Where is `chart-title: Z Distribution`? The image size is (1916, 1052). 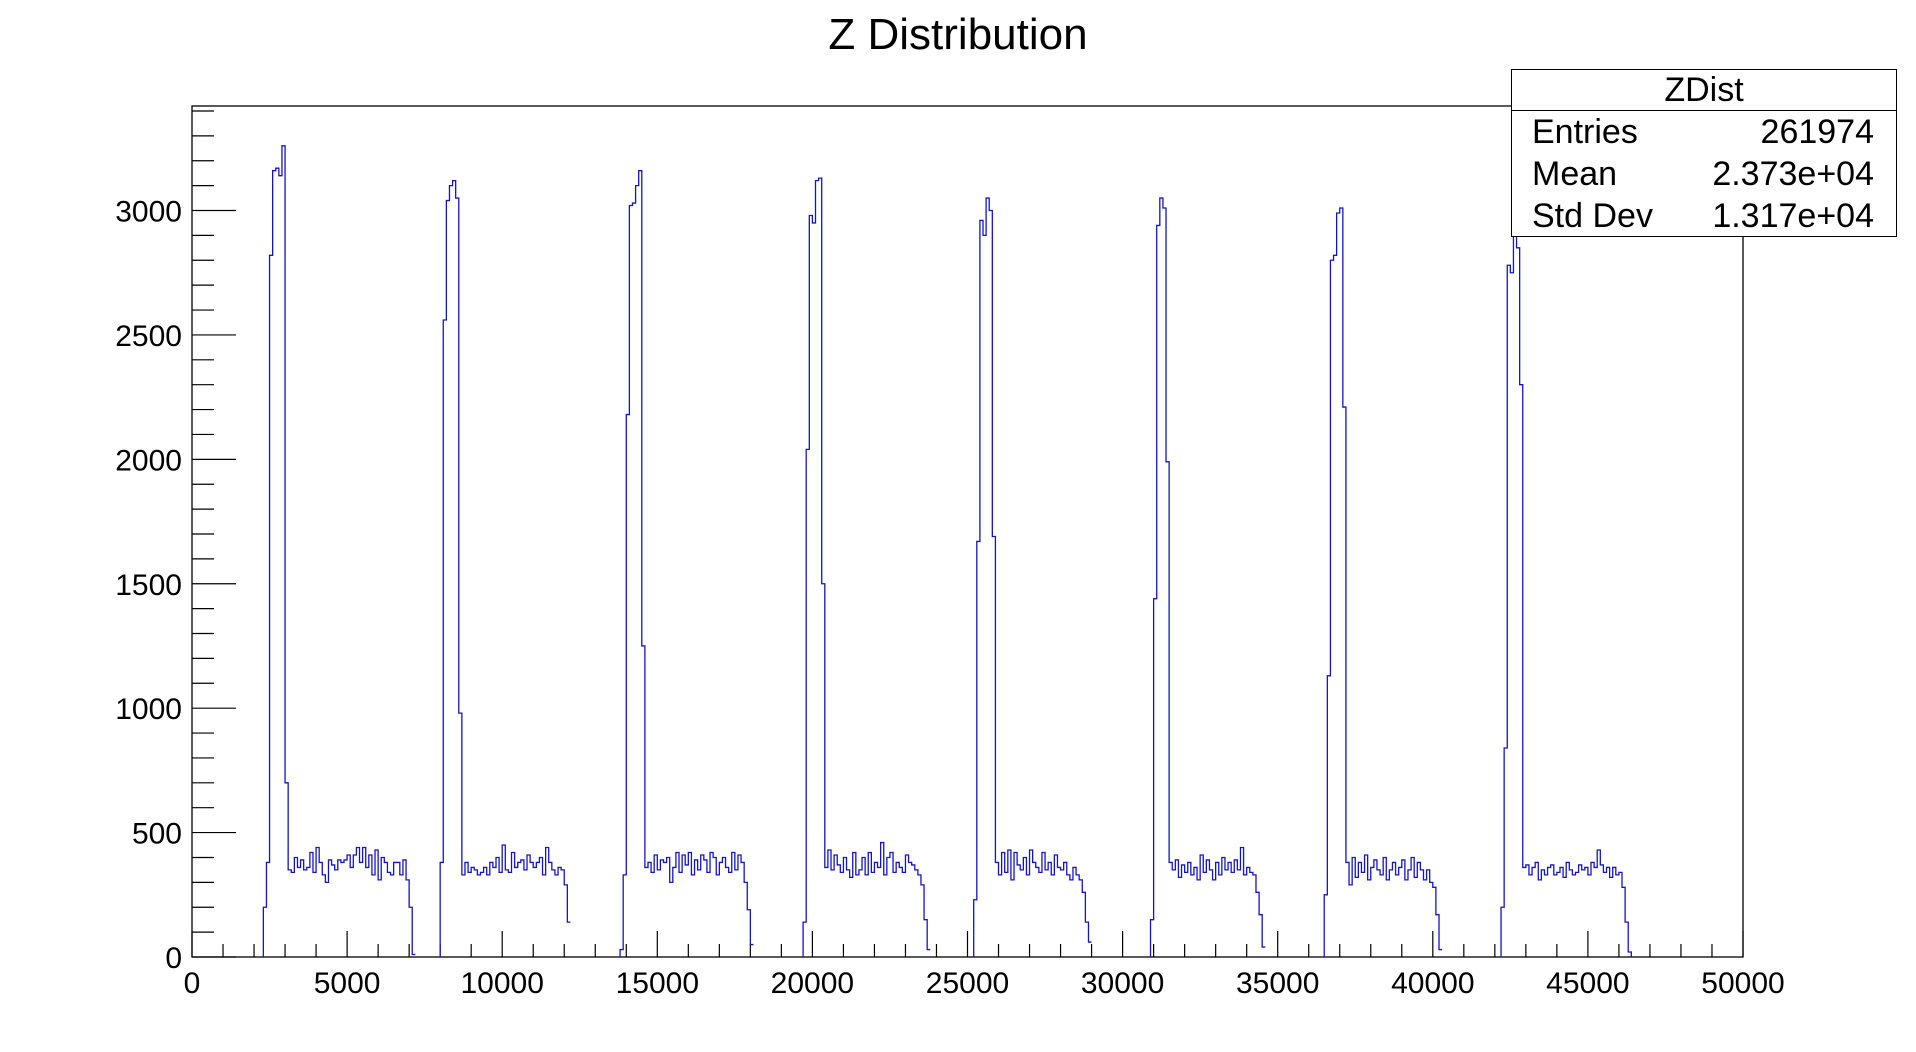
chart-title: Z Distribution is located at coordinates (958, 34).